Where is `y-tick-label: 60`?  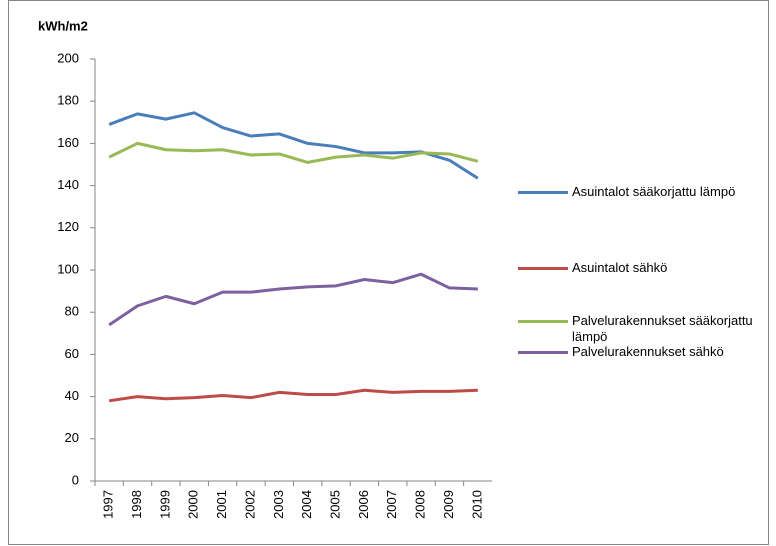 y-tick-label: 60 is located at coordinates (72, 353).